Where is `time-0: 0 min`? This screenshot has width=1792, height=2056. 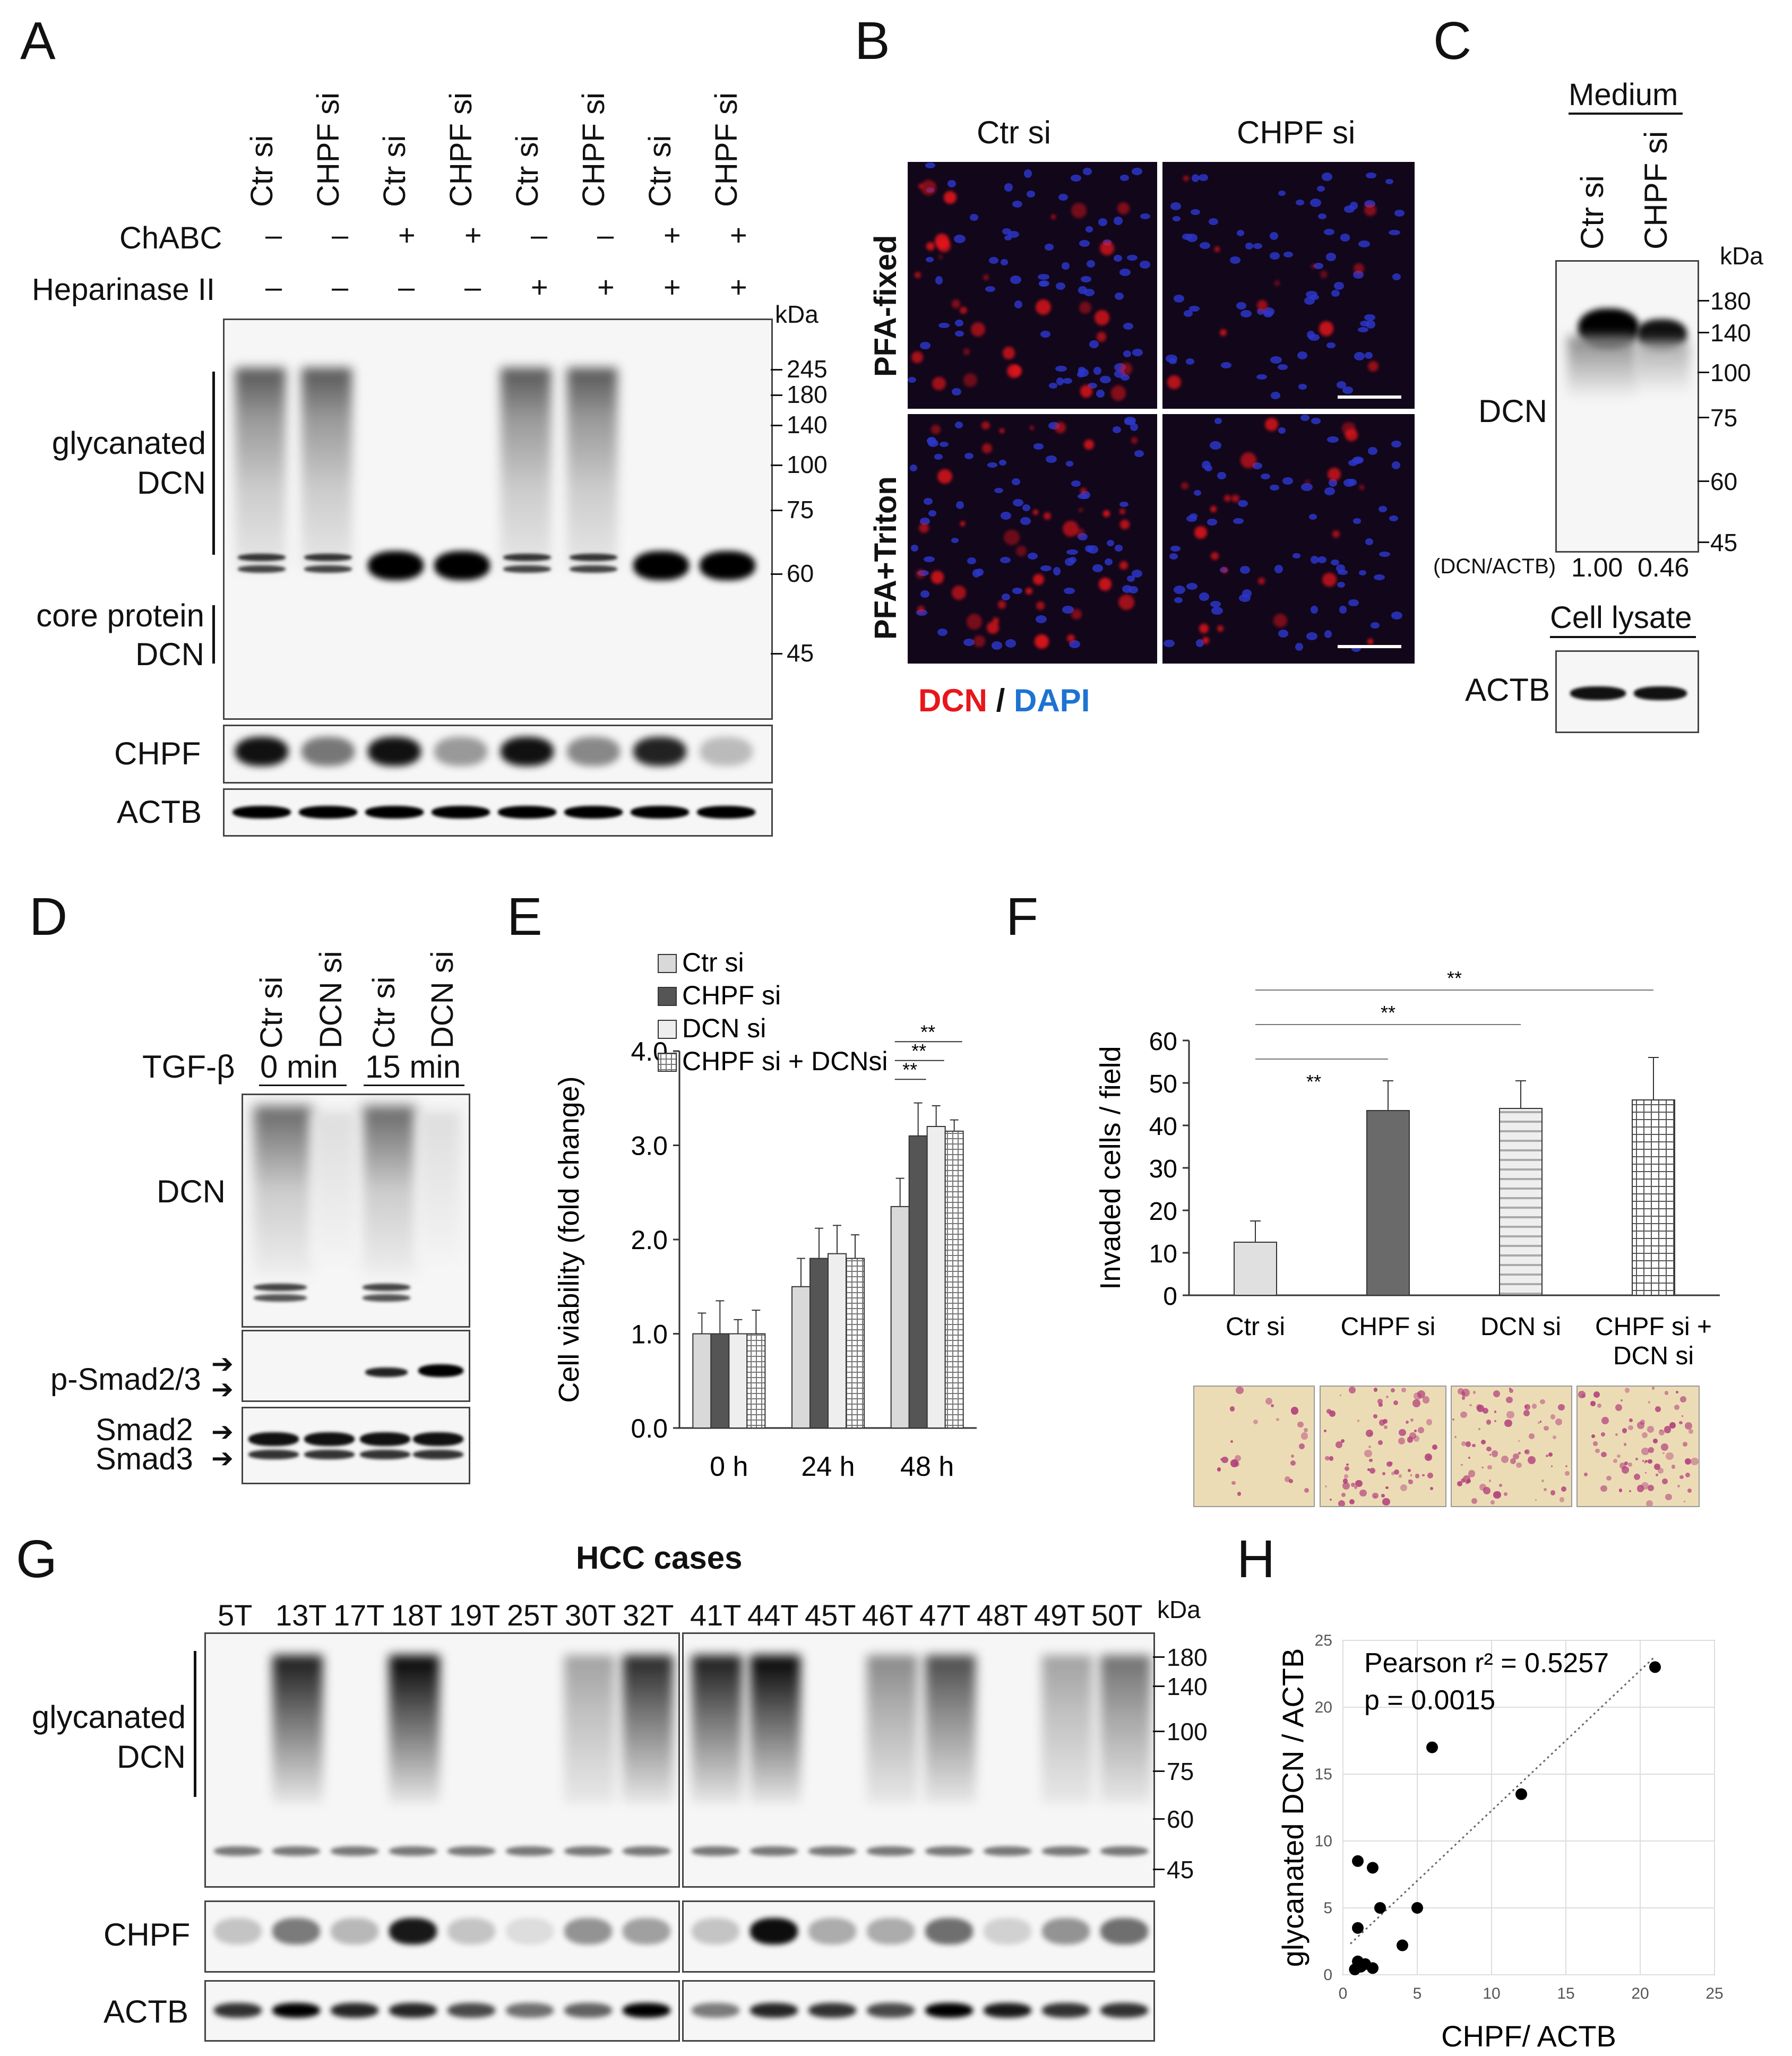 time-0: 0 min is located at coordinates (299, 1067).